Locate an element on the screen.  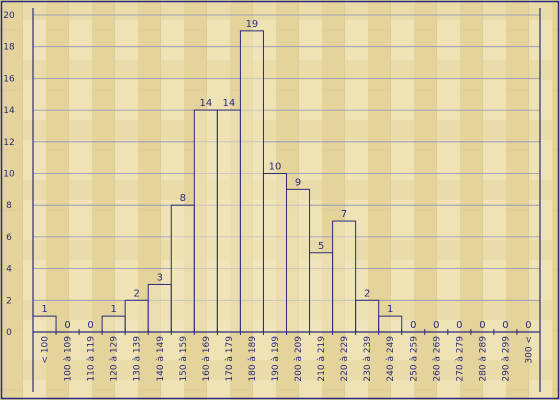
x-tick-label: 180 à 189 is located at coordinates (253, 359).